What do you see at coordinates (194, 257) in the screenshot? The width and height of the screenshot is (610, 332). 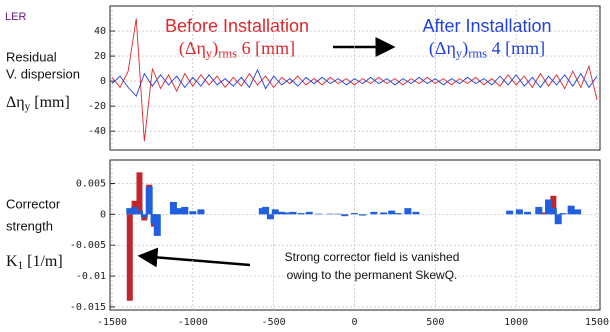 I see `arrow` at bounding box center [194, 257].